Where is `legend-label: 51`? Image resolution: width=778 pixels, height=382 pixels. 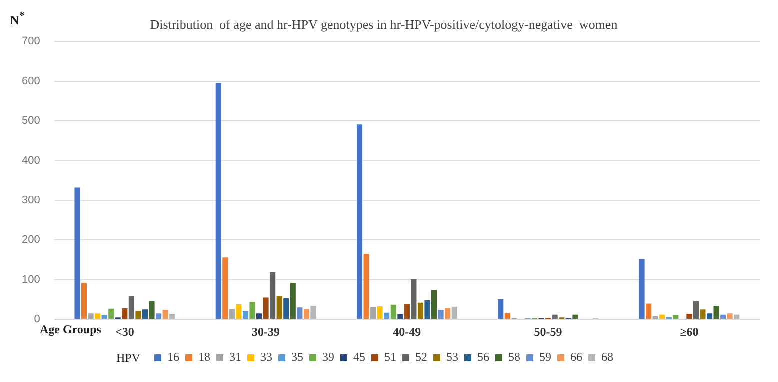
legend-label: 51 is located at coordinates (390, 357).